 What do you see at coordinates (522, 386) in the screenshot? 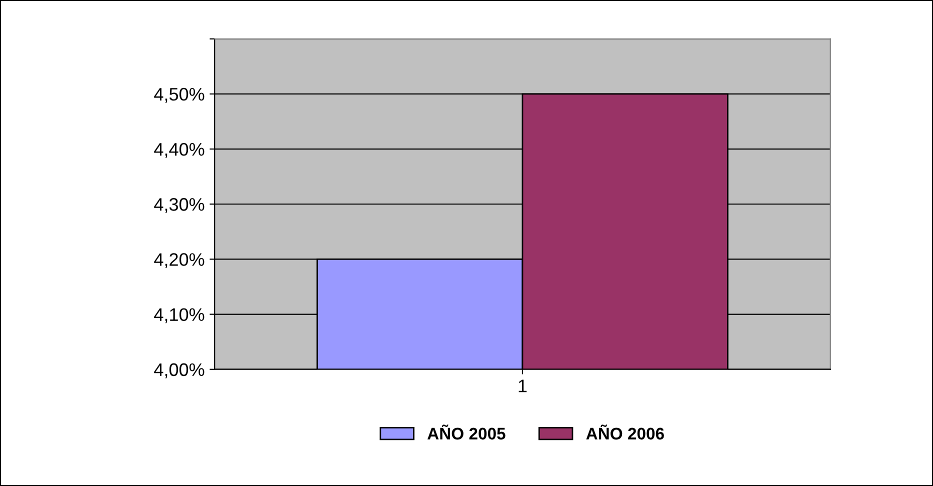
I see `x-tick-label: 1` at bounding box center [522, 386].